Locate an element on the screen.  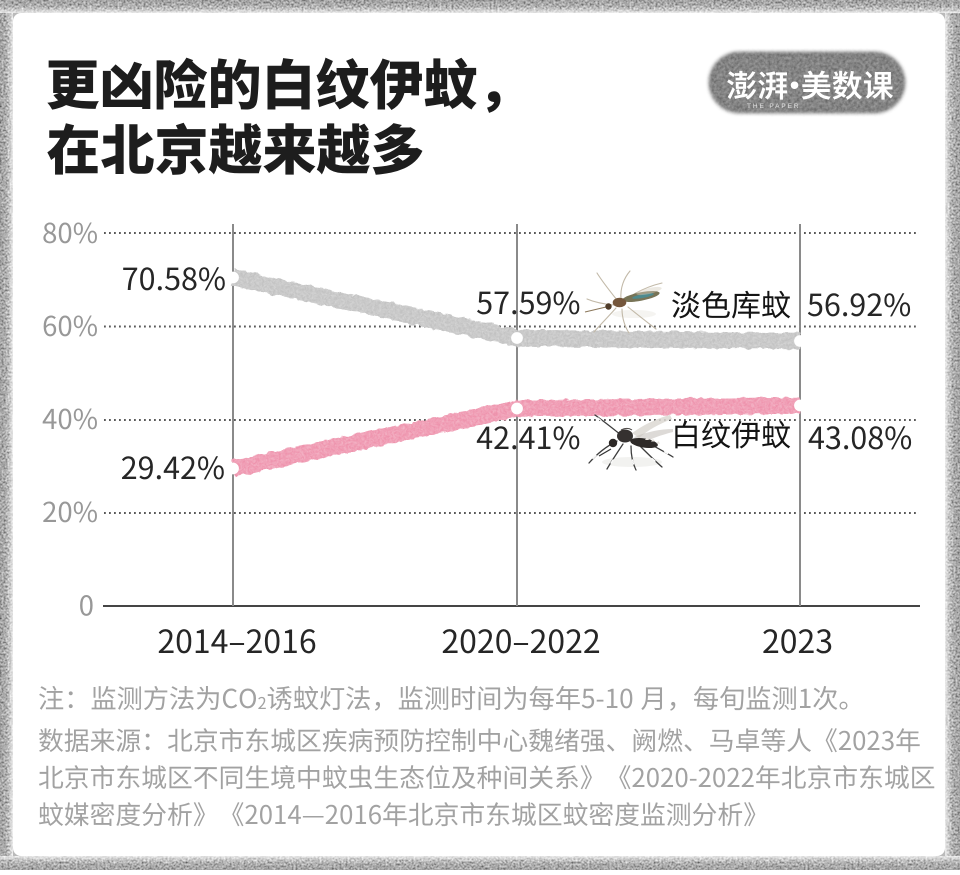
svg-text: THE PAPER is located at coordinates (773, 106).